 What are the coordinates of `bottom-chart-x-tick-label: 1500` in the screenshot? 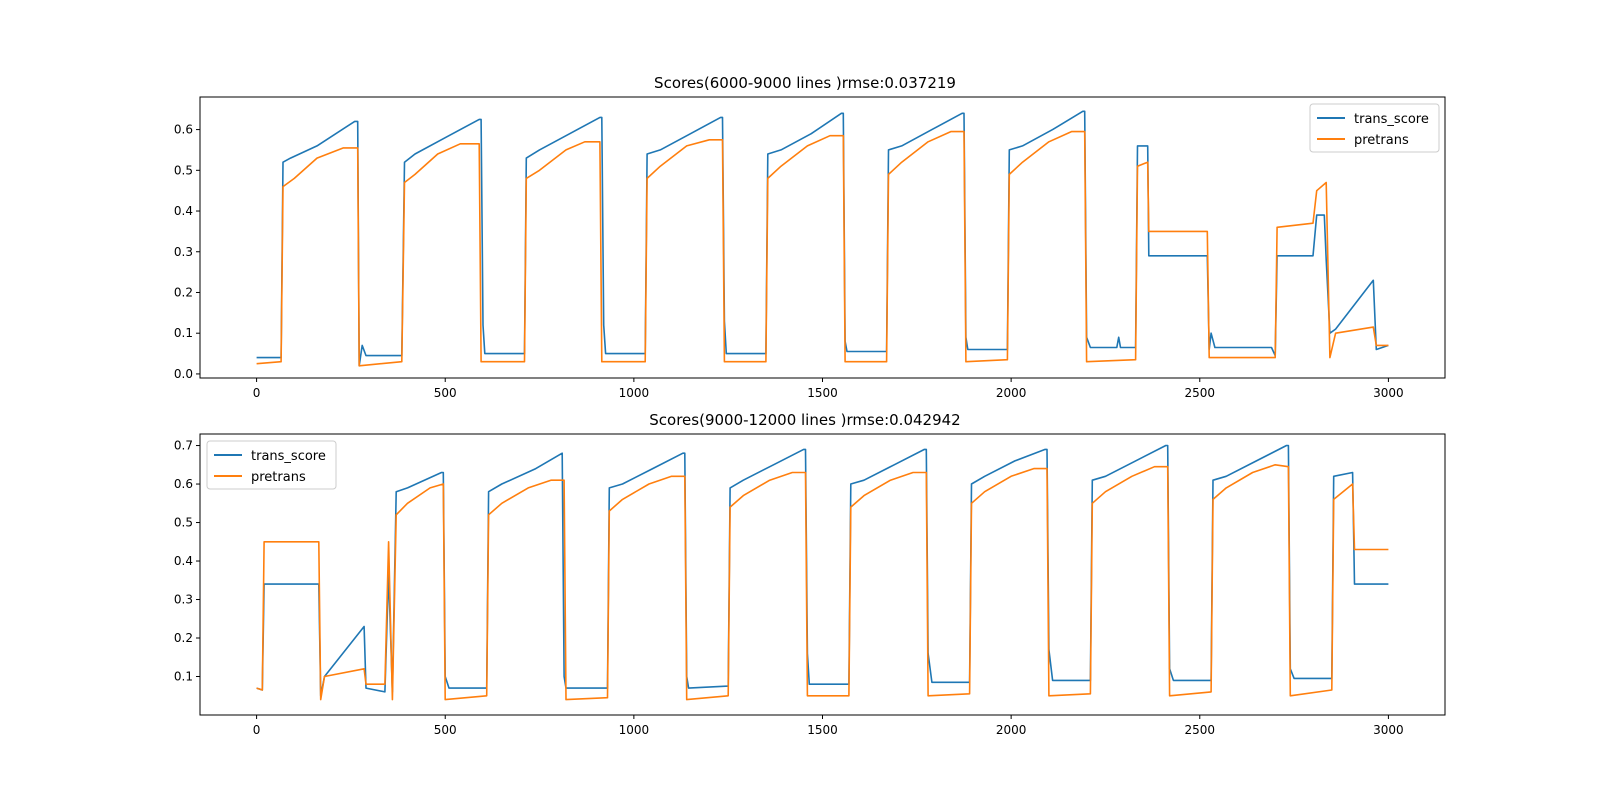 It's located at (822, 730).